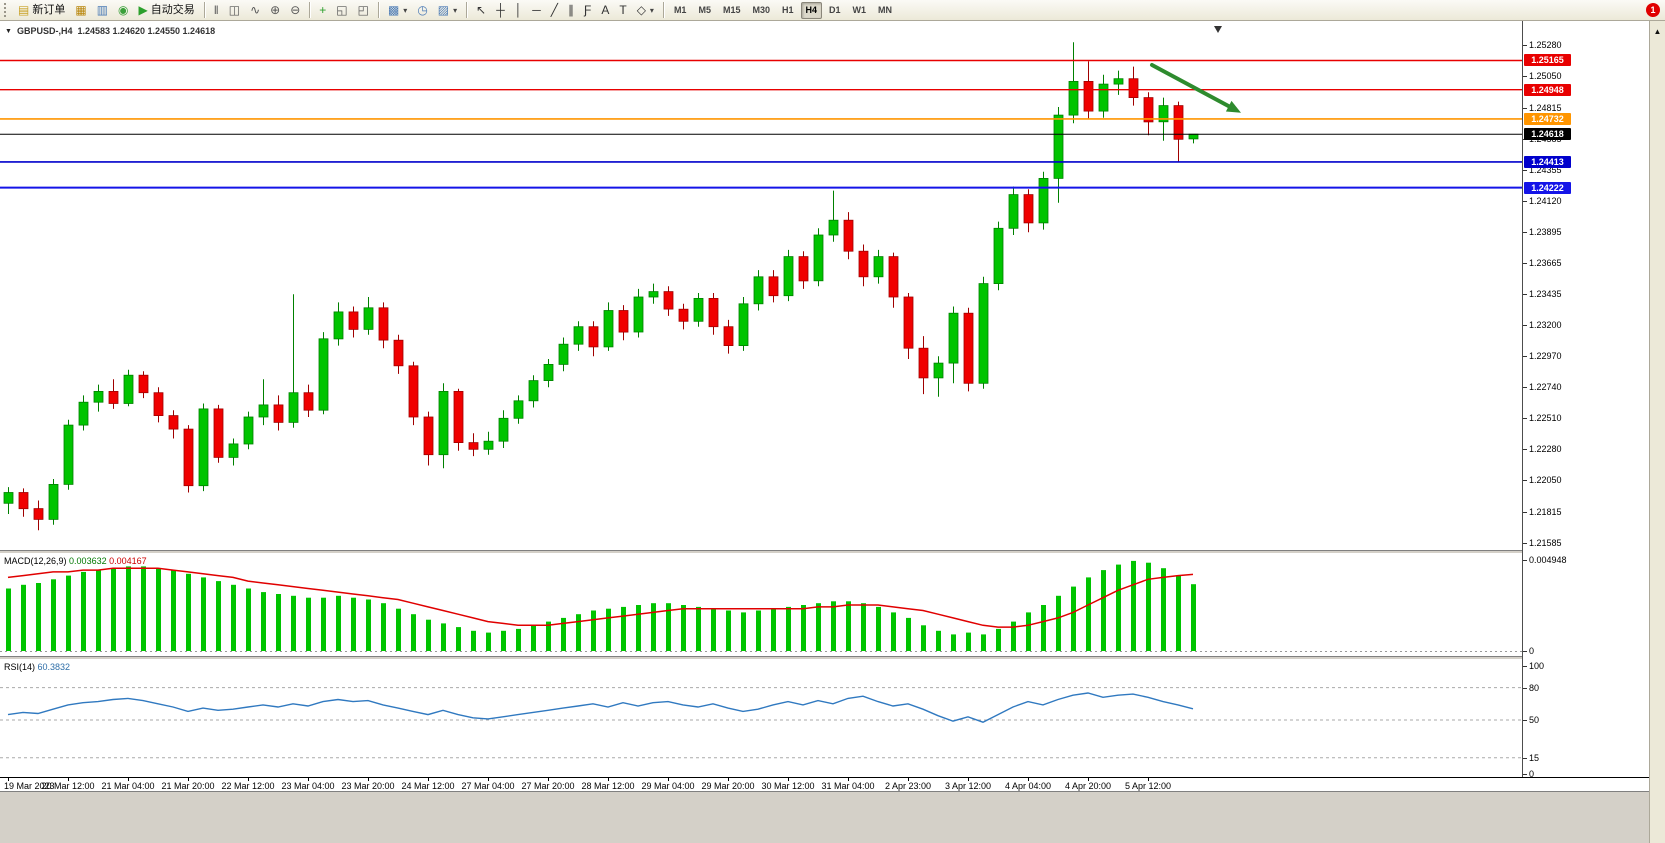  Describe the element at coordinates (587, 10) in the screenshot. I see `fibonacci-tool-button: Ƒ` at that location.